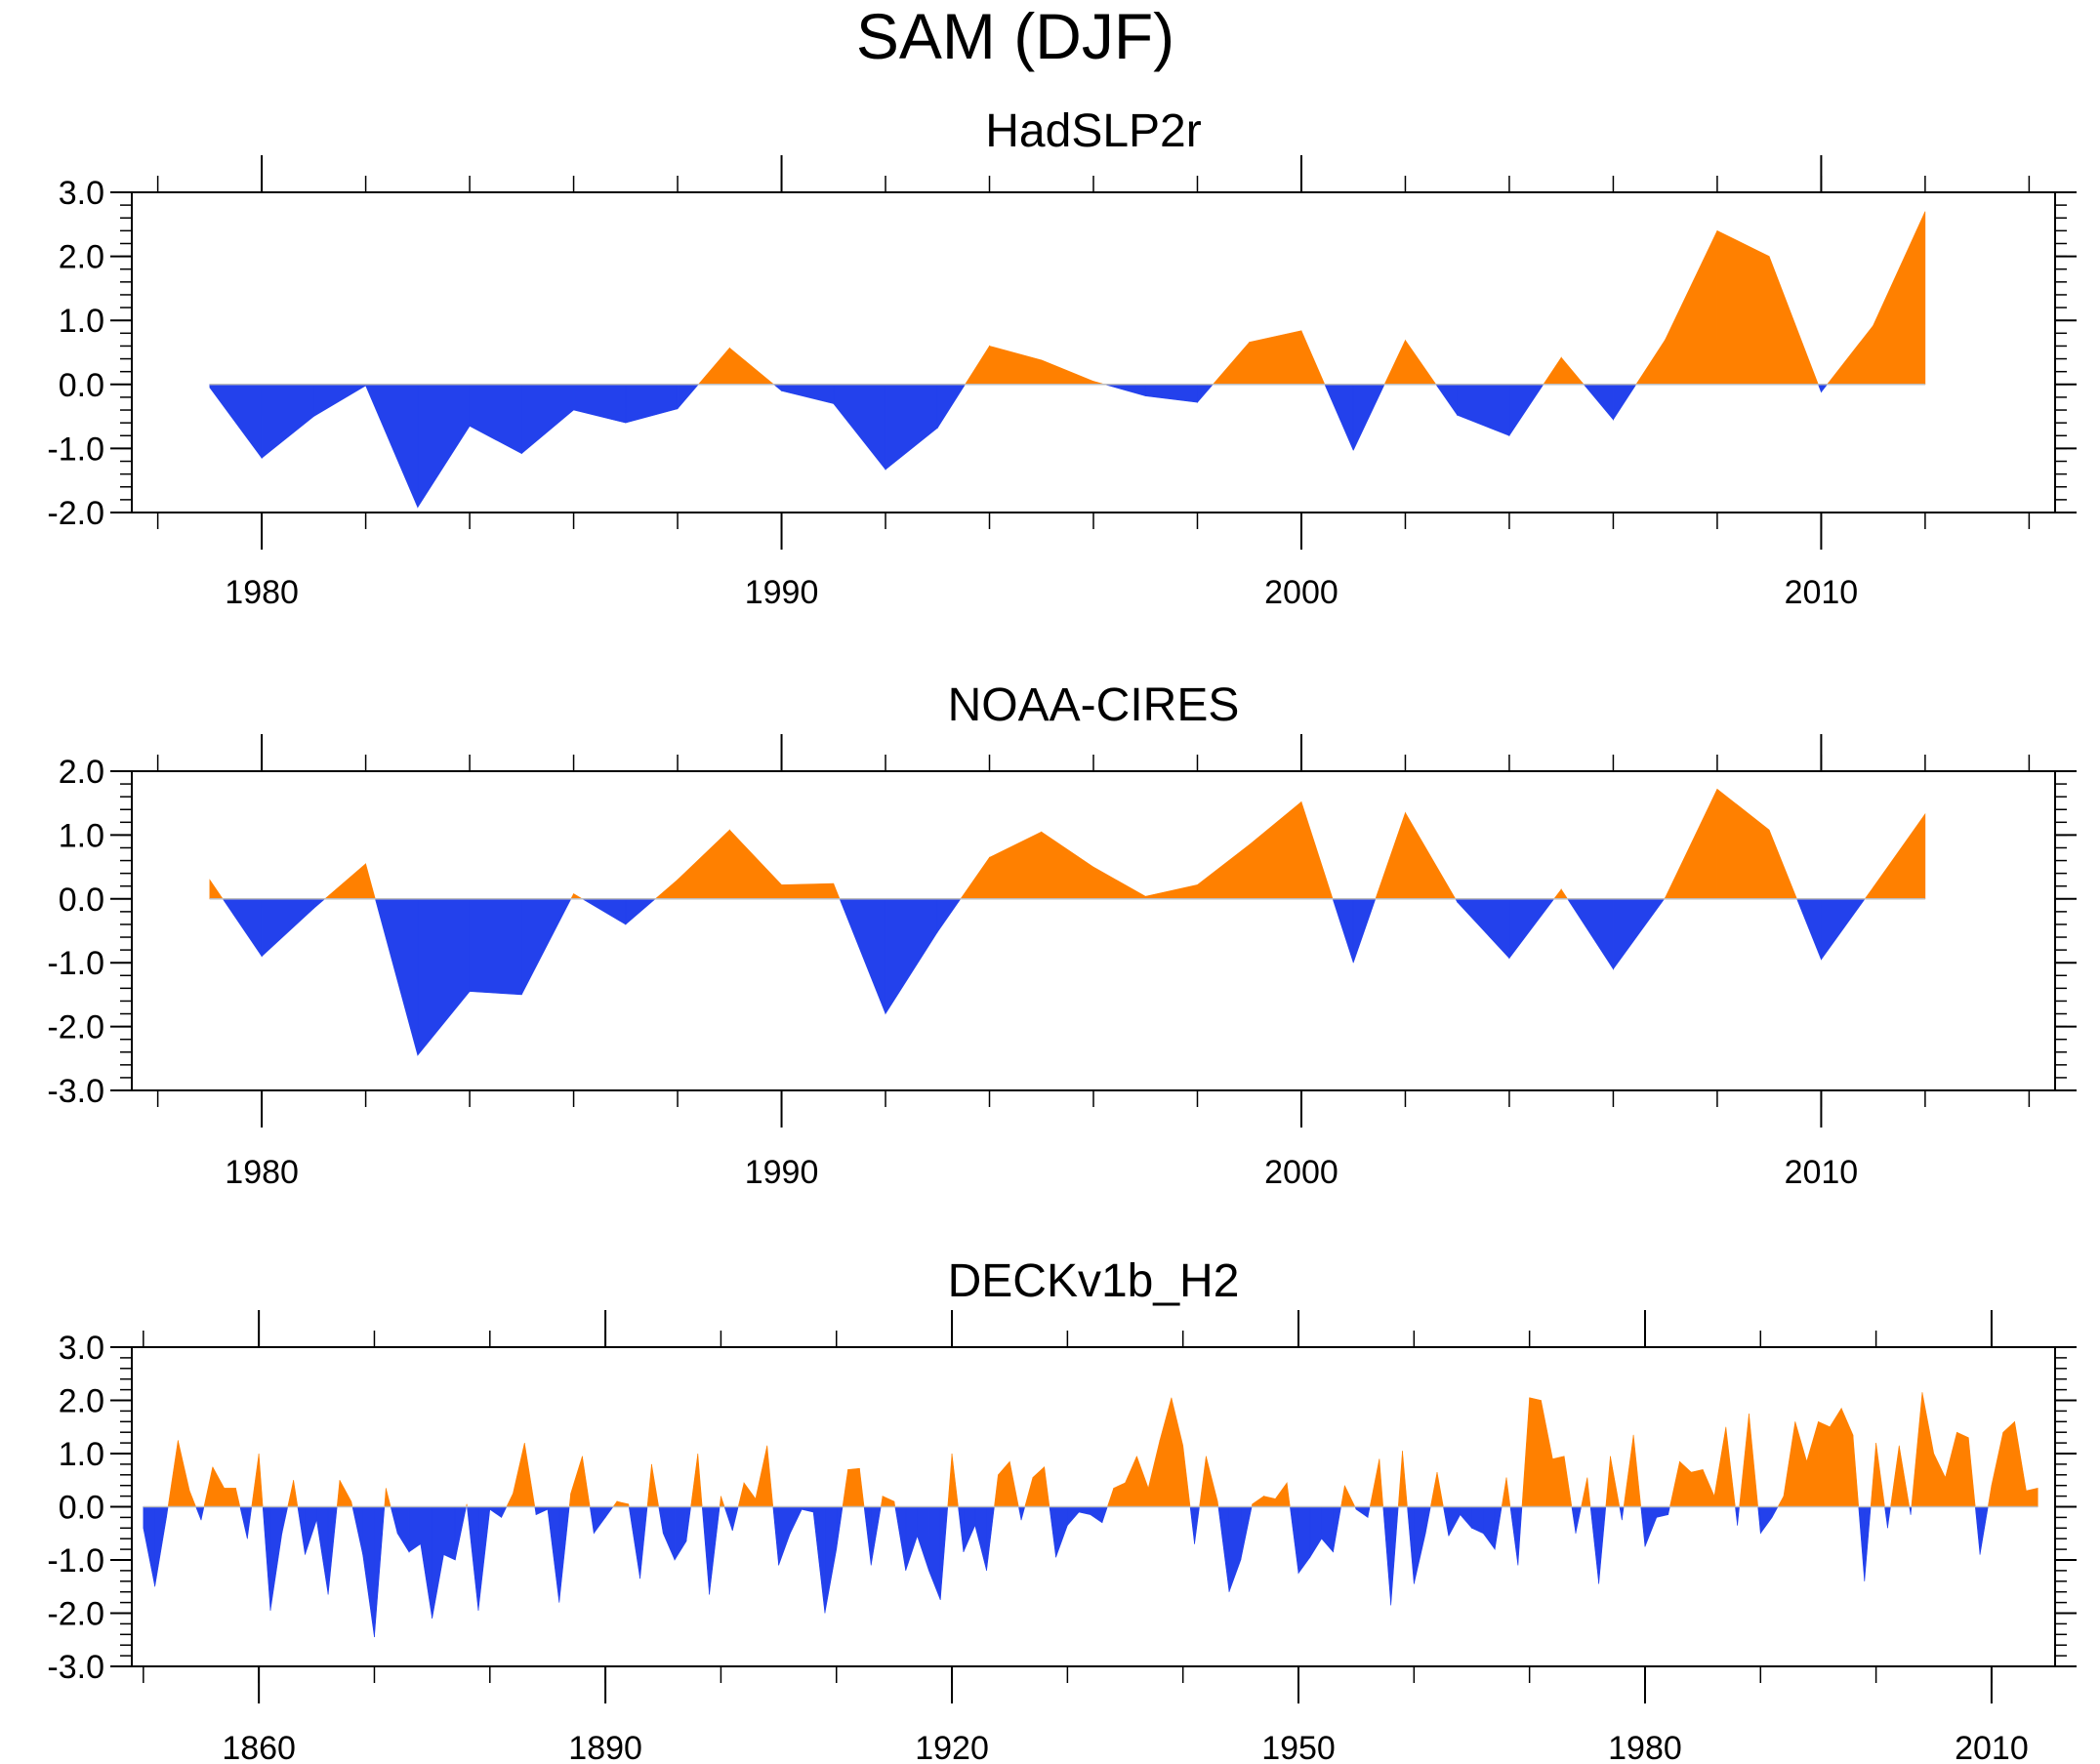 Image resolution: width=2100 pixels, height=1764 pixels. Describe the element at coordinates (1093, 131) in the screenshot. I see `chart-title: HadSLP2r` at that location.